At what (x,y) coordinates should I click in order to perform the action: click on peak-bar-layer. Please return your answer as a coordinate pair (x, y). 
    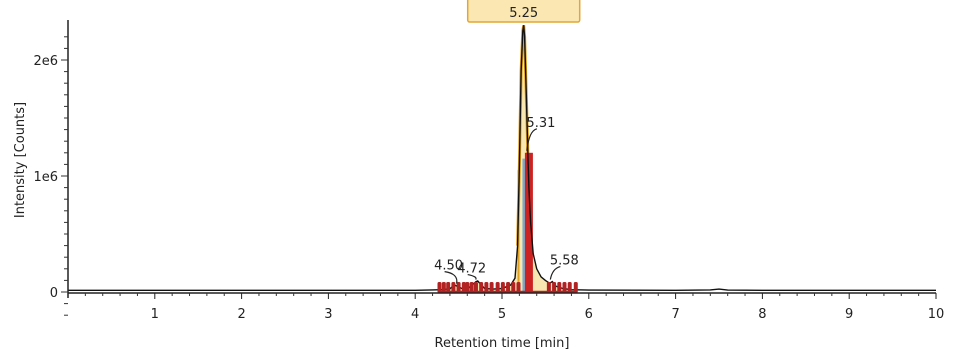
    Looking at the image, I should click on (527, 222).